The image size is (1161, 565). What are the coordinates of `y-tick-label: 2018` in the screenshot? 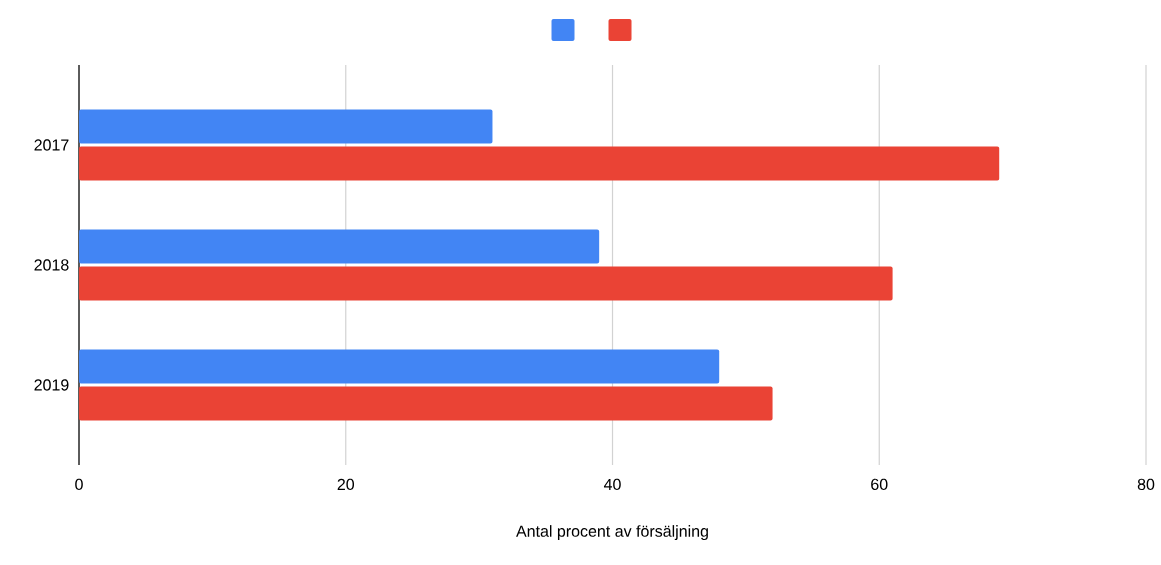 It's located at (51, 265).